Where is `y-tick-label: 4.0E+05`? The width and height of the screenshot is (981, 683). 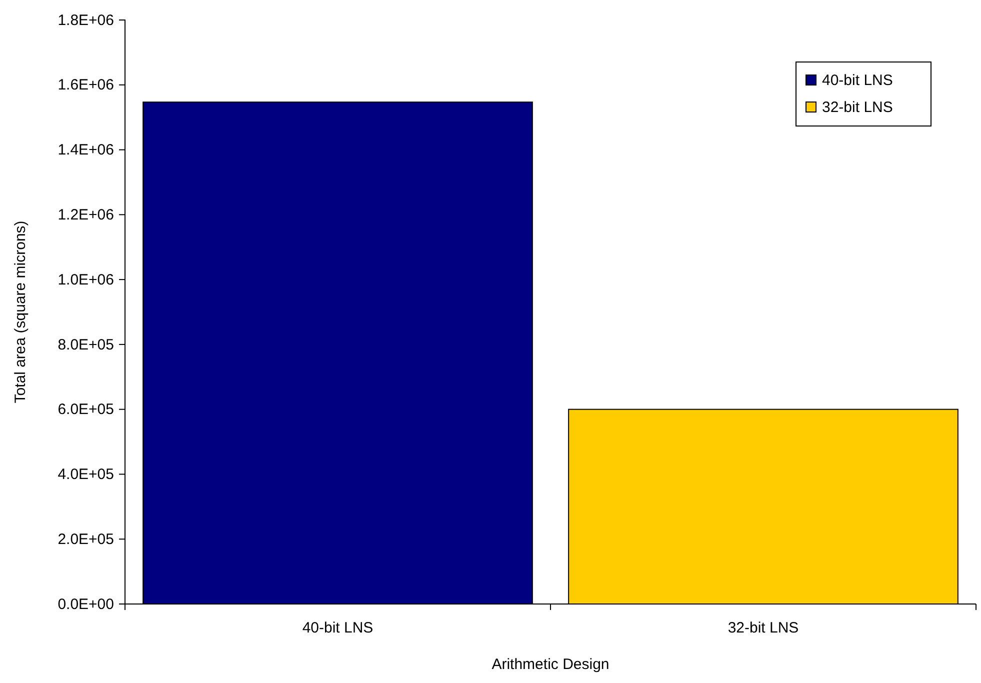 y-tick-label: 4.0E+05 is located at coordinates (86, 475).